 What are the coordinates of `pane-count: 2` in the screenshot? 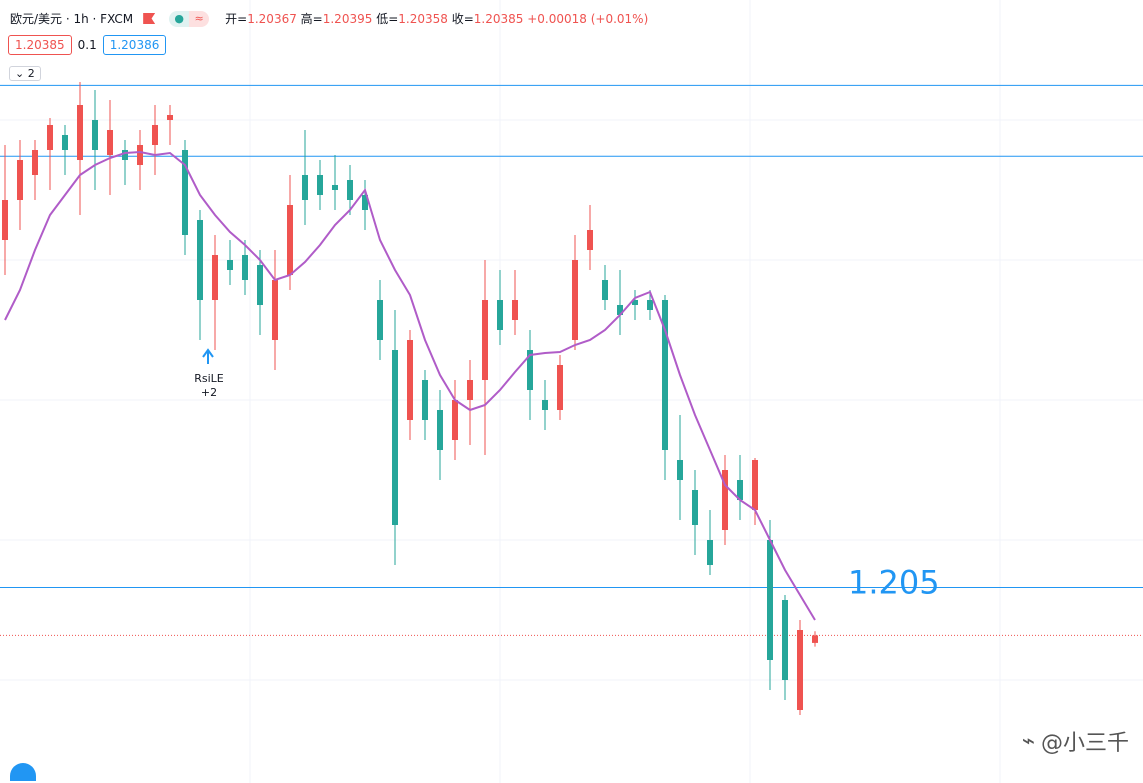 It's located at (31, 73).